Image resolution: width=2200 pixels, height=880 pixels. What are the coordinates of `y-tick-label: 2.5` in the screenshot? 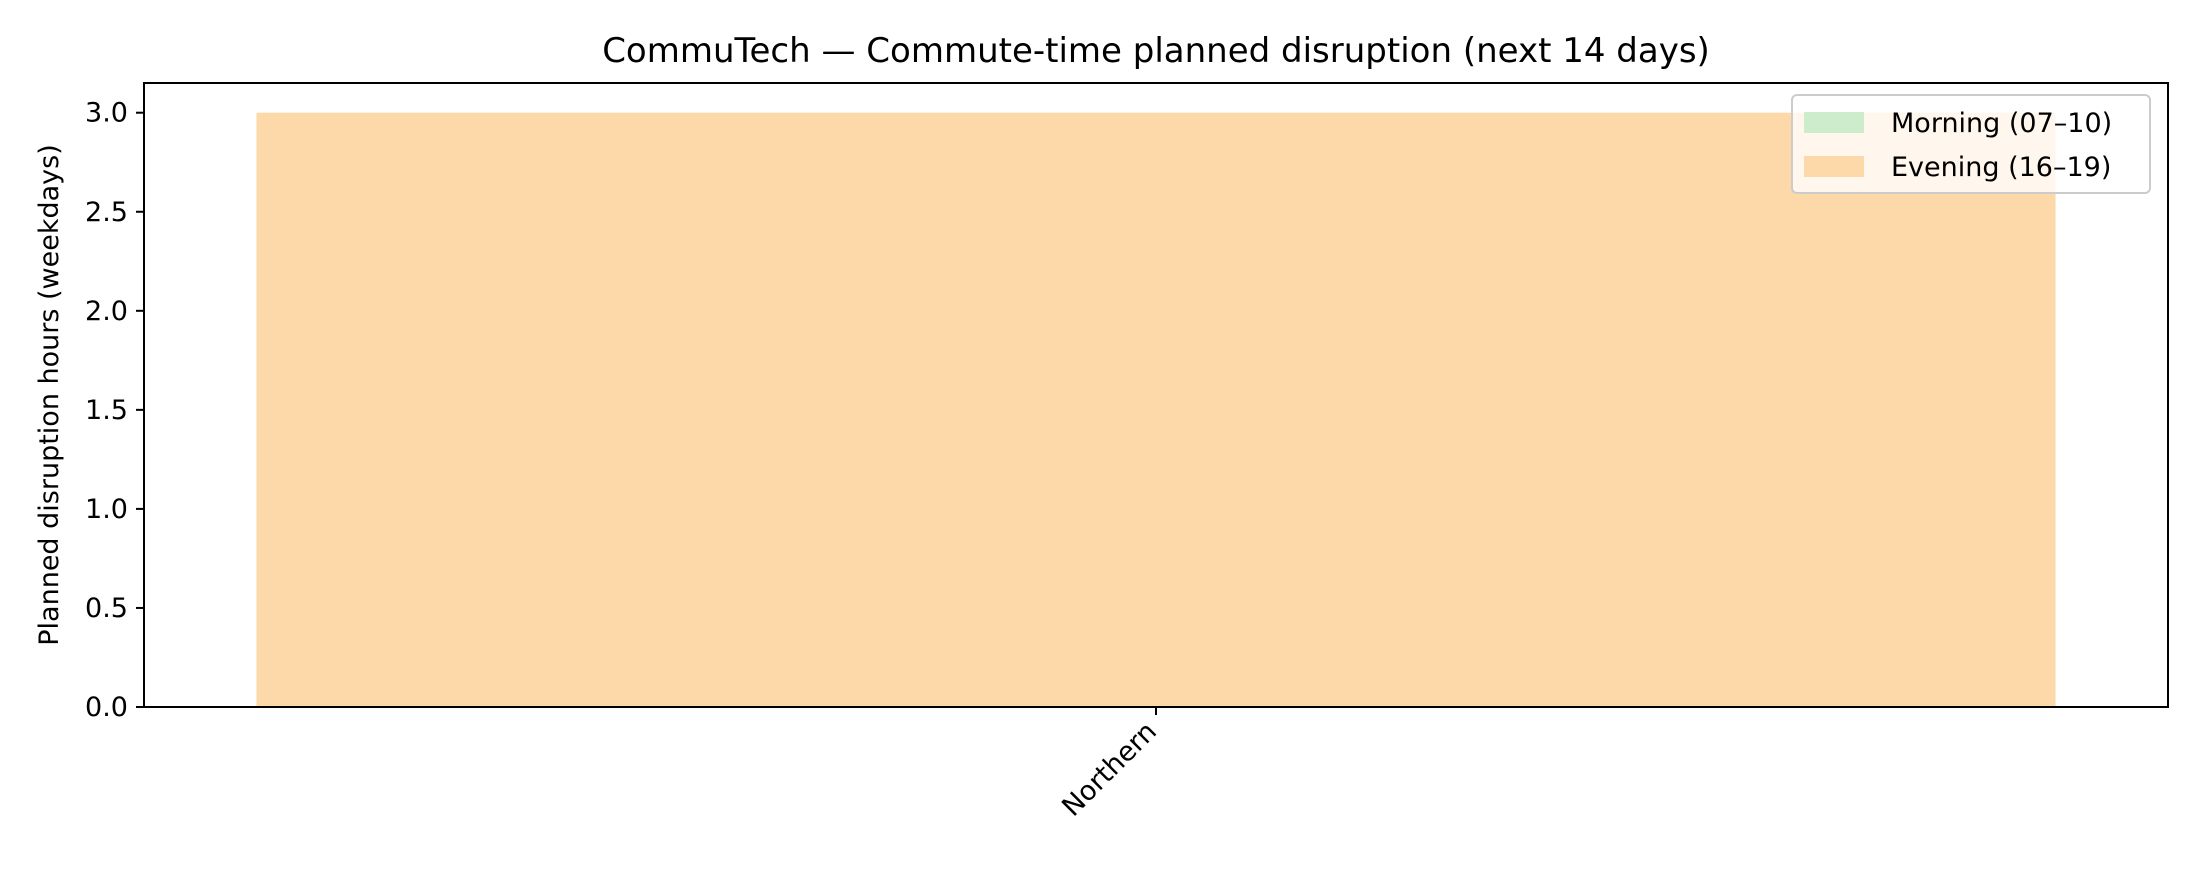 It's located at (106, 212).